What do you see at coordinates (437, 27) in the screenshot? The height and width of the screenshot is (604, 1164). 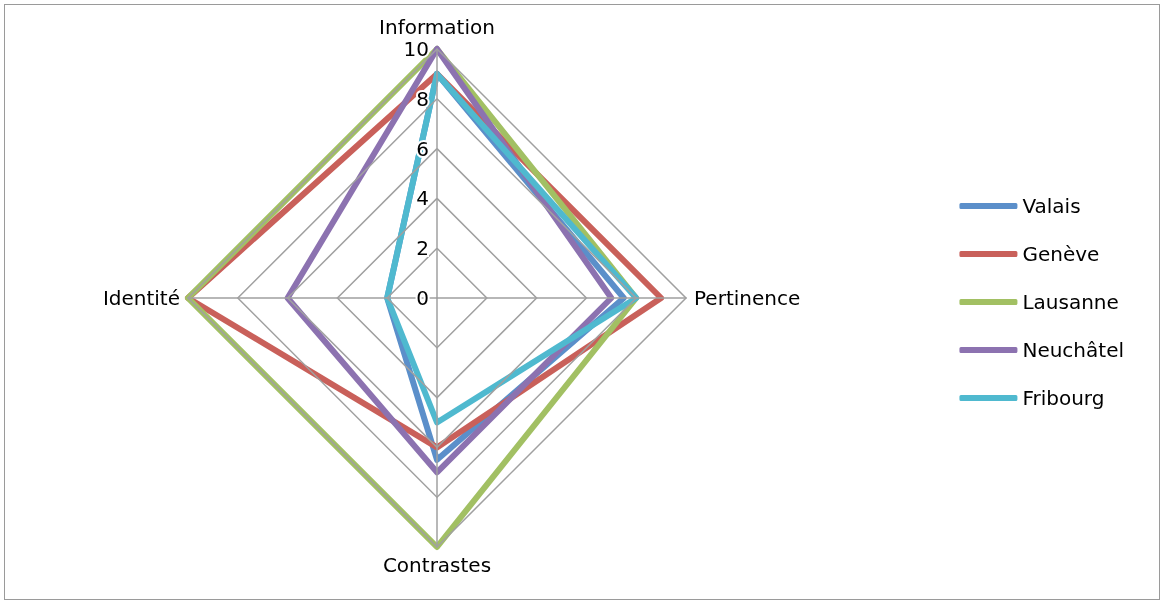 I see `spoke-label: Information` at bounding box center [437, 27].